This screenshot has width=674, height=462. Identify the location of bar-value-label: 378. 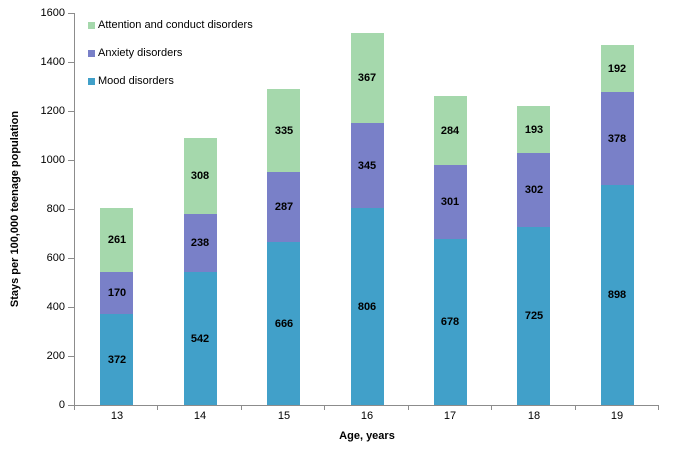
(617, 139).